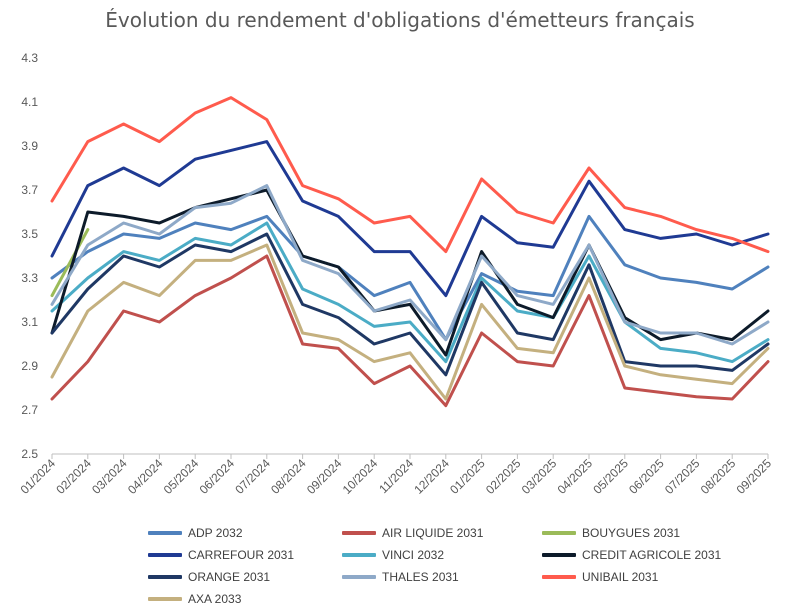 Image resolution: width=800 pixels, height=608 pixels. I want to click on legend-label: VINCI 2032, so click(413, 555).